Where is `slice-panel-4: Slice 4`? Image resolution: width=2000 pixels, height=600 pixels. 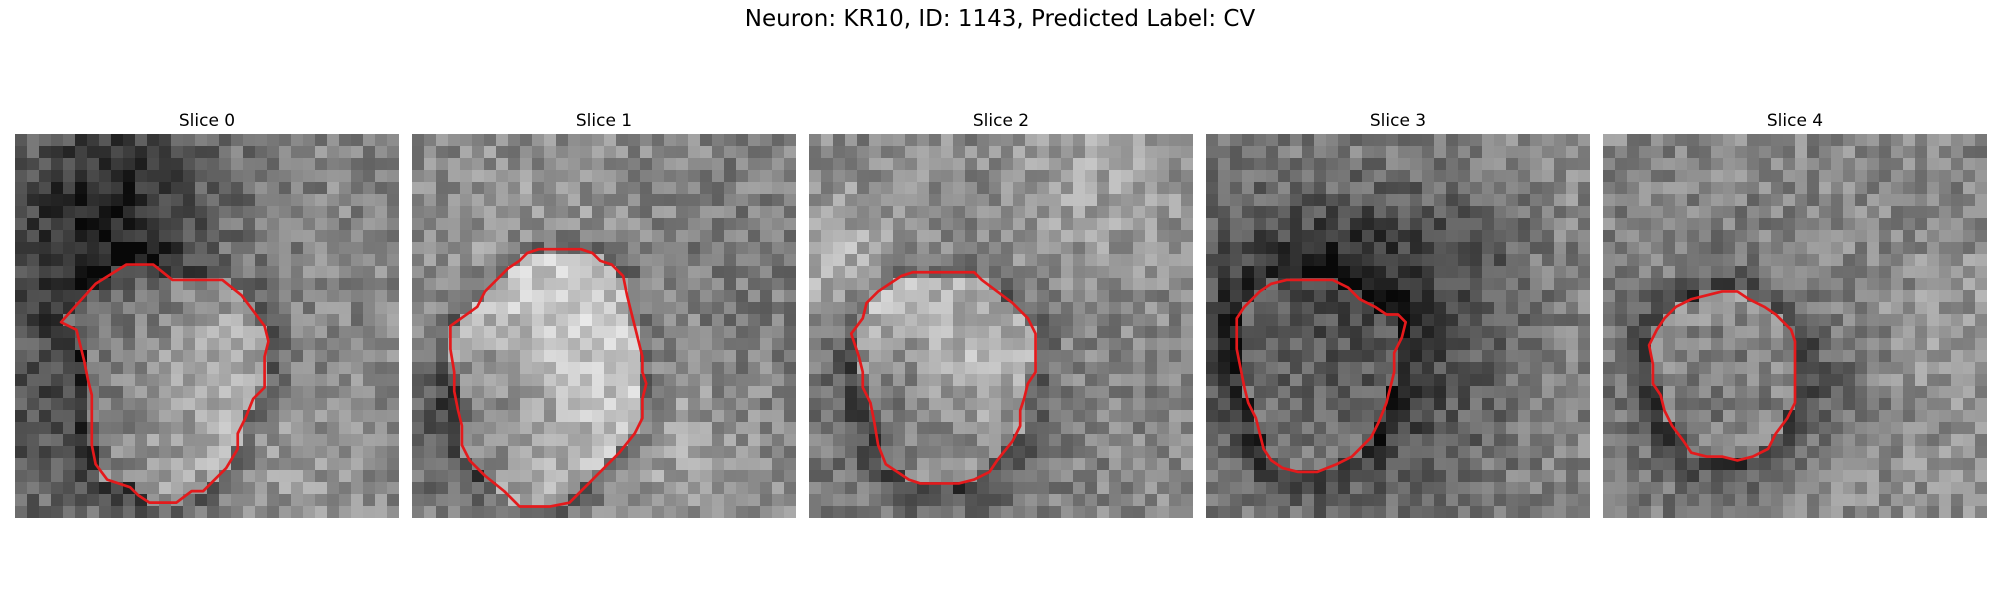 slice-panel-4: Slice 4 is located at coordinates (1795, 313).